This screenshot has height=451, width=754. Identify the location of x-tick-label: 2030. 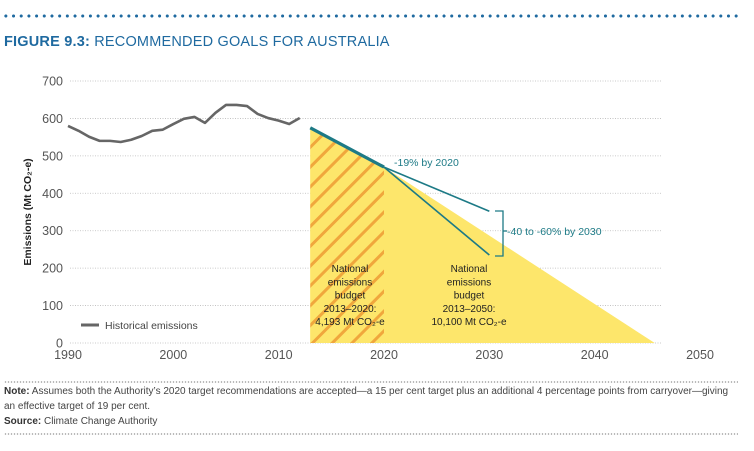
(489, 355).